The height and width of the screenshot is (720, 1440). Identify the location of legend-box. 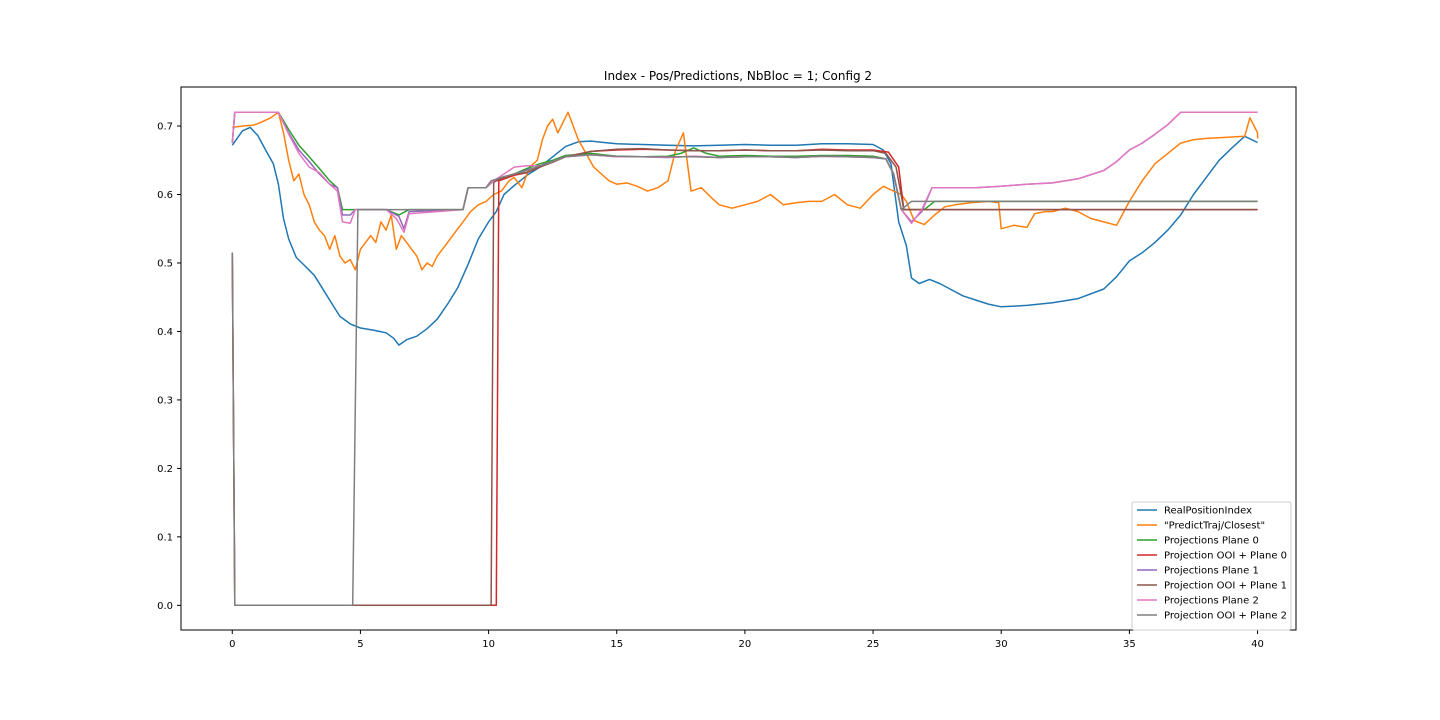
(1211, 566).